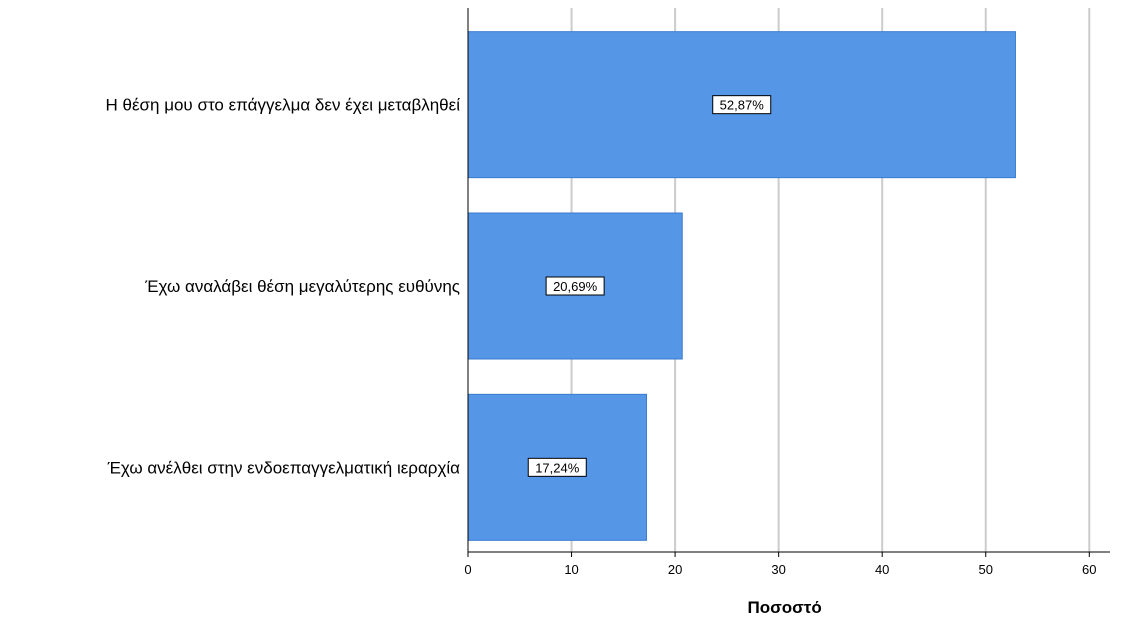 The image size is (1121, 624). Describe the element at coordinates (778, 569) in the screenshot. I see `x-tick-label-30: 30` at that location.